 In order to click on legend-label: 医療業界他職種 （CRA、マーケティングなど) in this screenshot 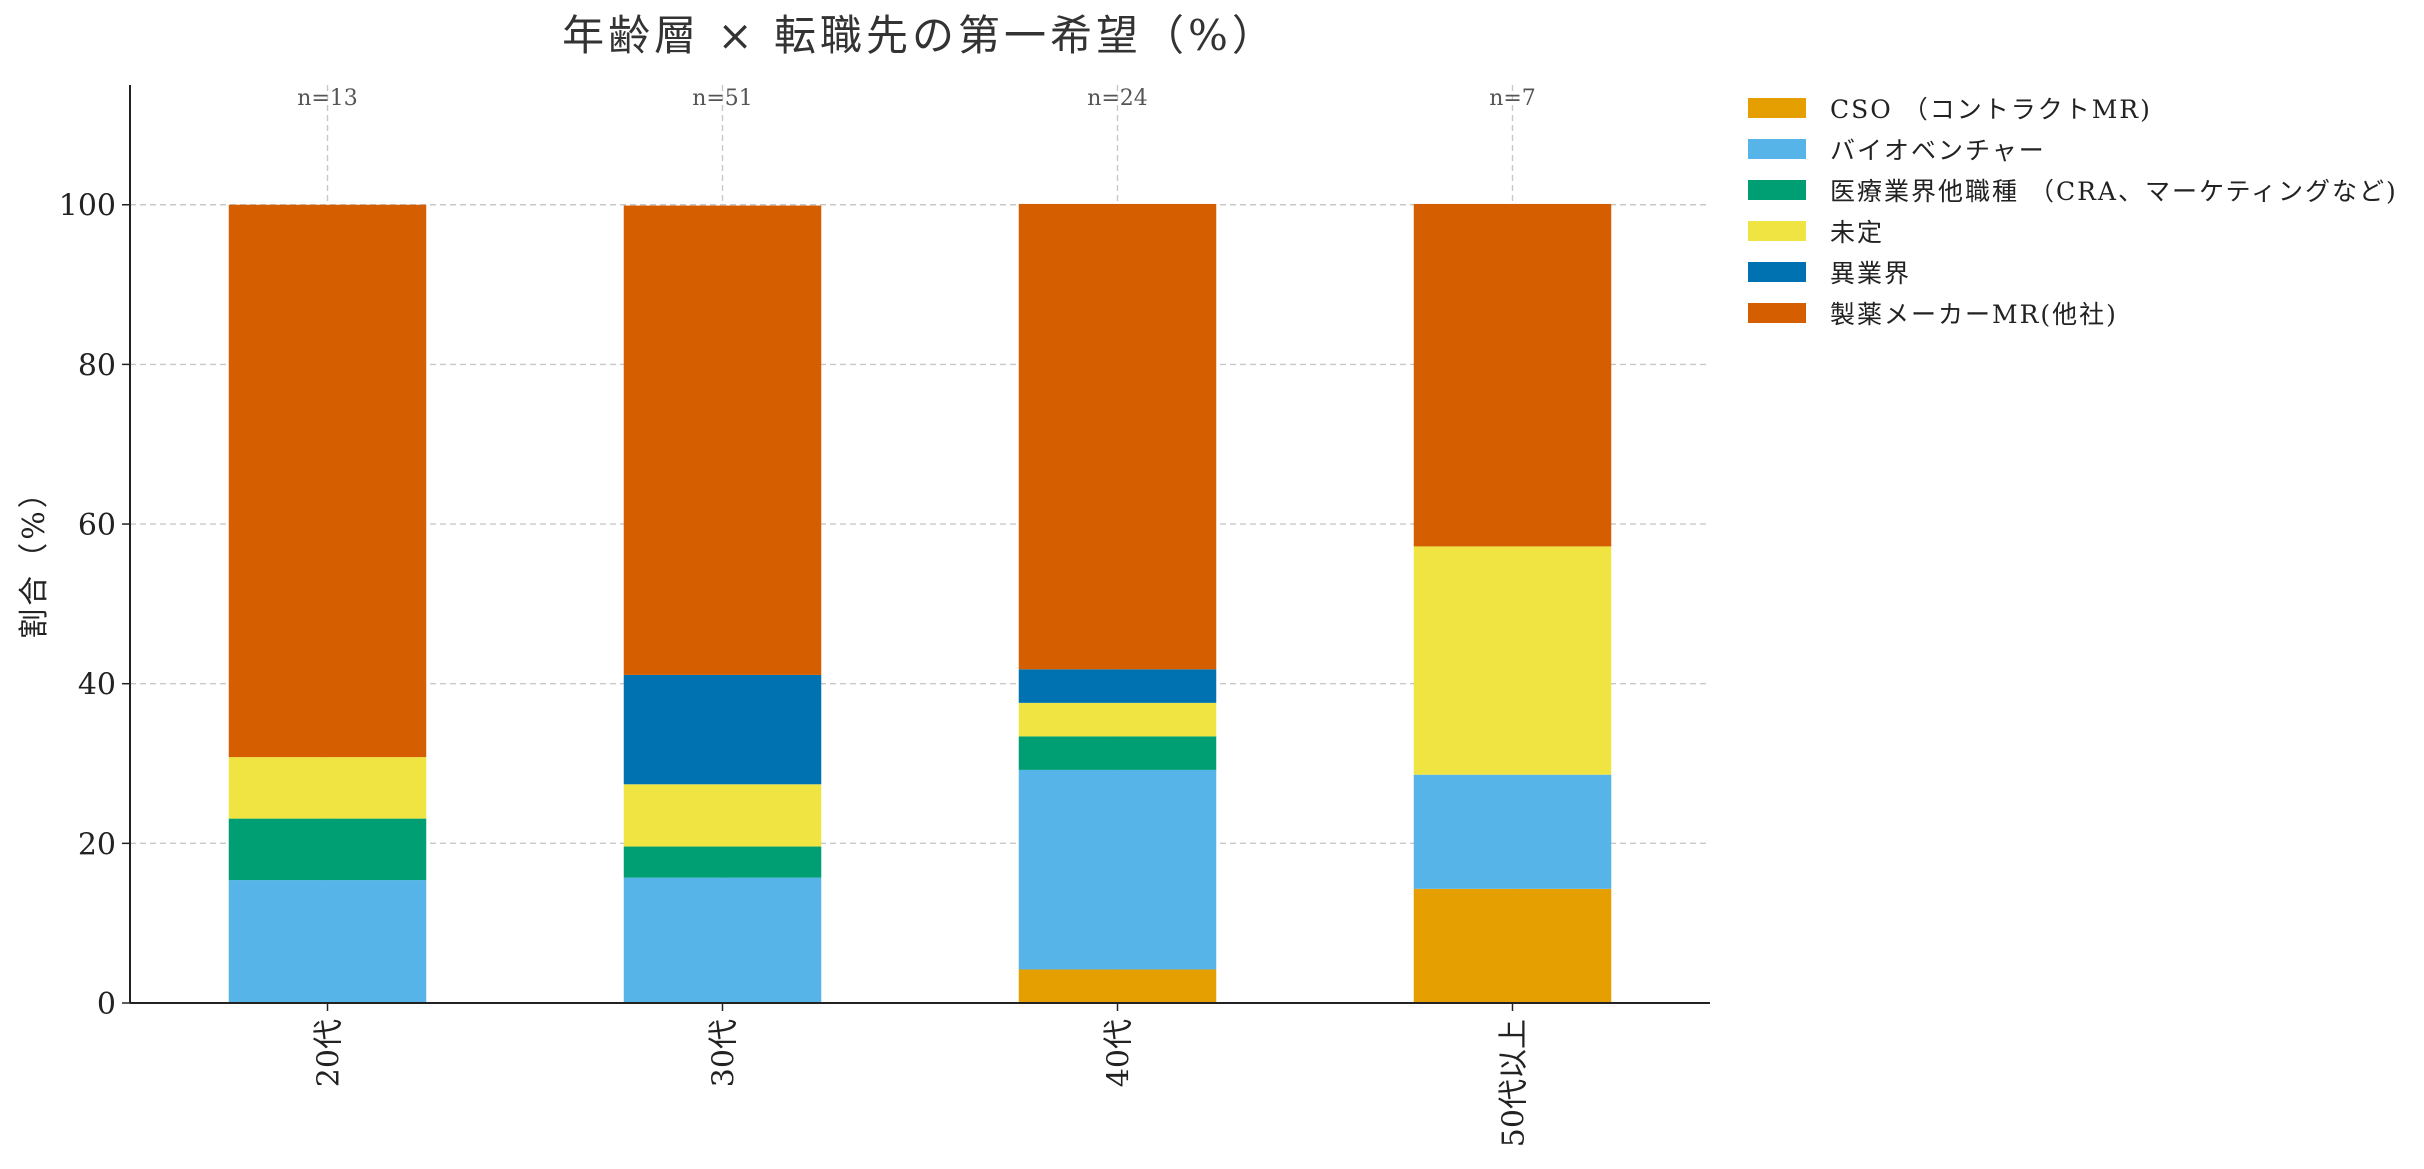, I will do `click(2114, 191)`.